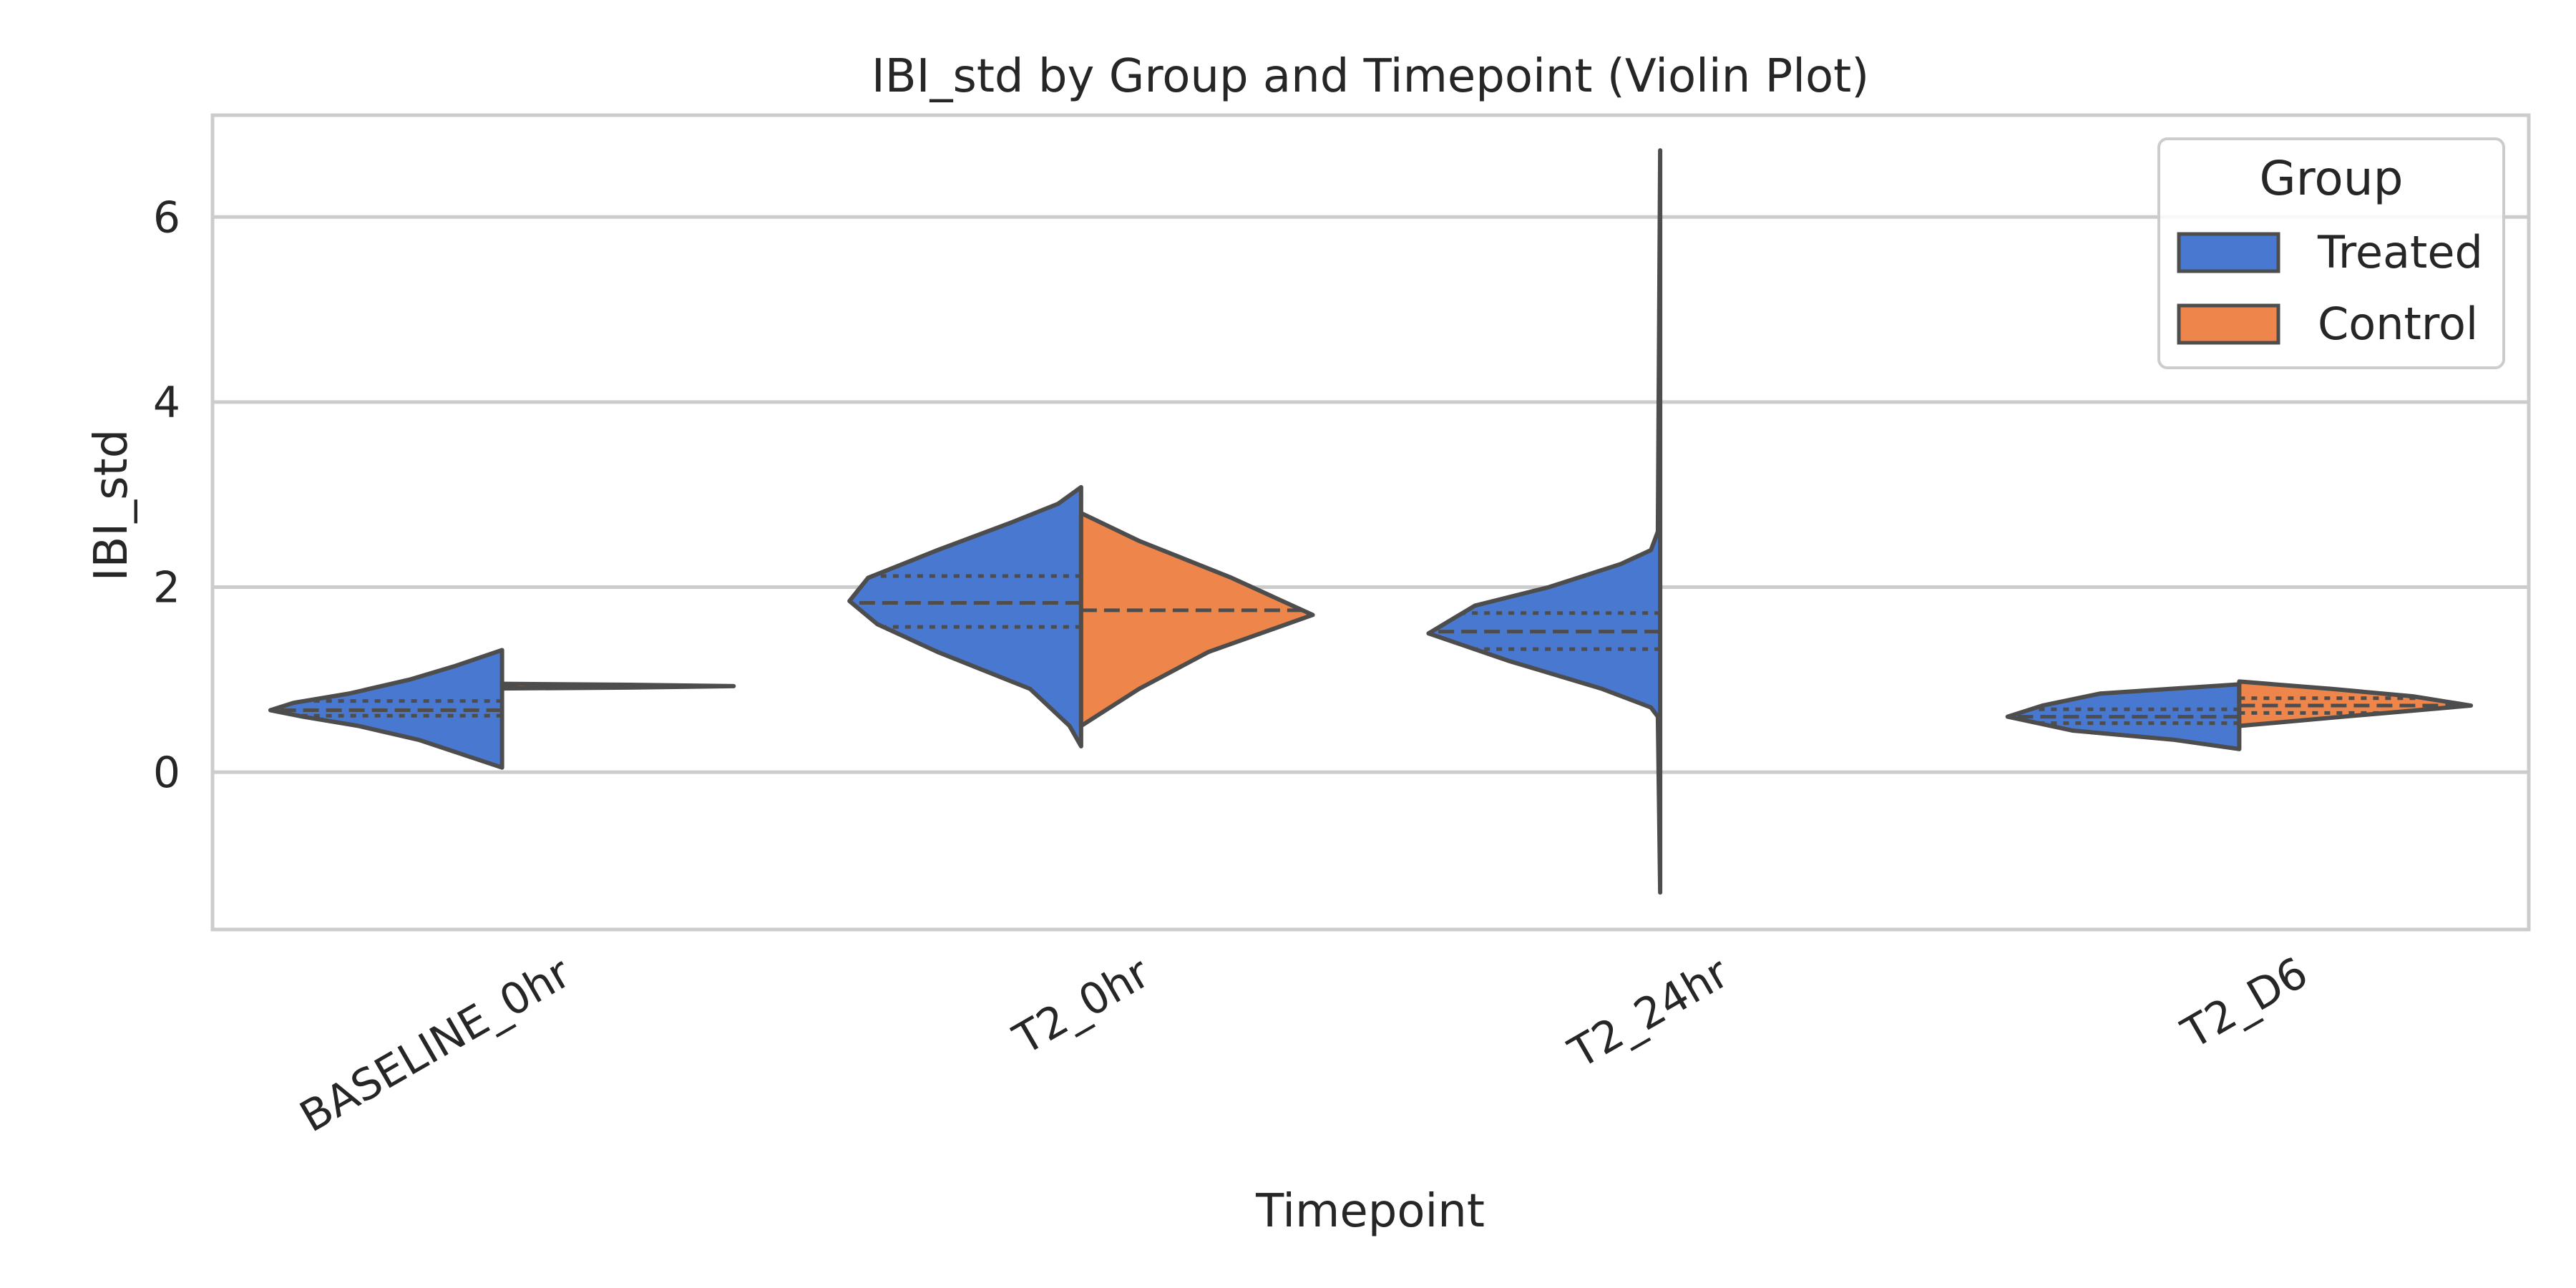 The width and height of the screenshot is (2576, 1288). What do you see at coordinates (1304, 1044) in the screenshot?
I see `x-tick-labels: BASELINE_0hr T2_0hr T2_24hr T2_D6` at bounding box center [1304, 1044].